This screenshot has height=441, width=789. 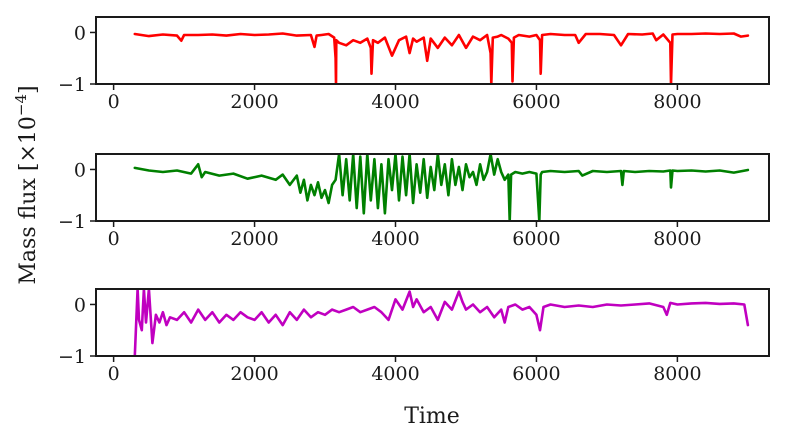 What do you see at coordinates (21, 105) in the screenshot?
I see `y-axis-label-exponent: −4` at bounding box center [21, 105].